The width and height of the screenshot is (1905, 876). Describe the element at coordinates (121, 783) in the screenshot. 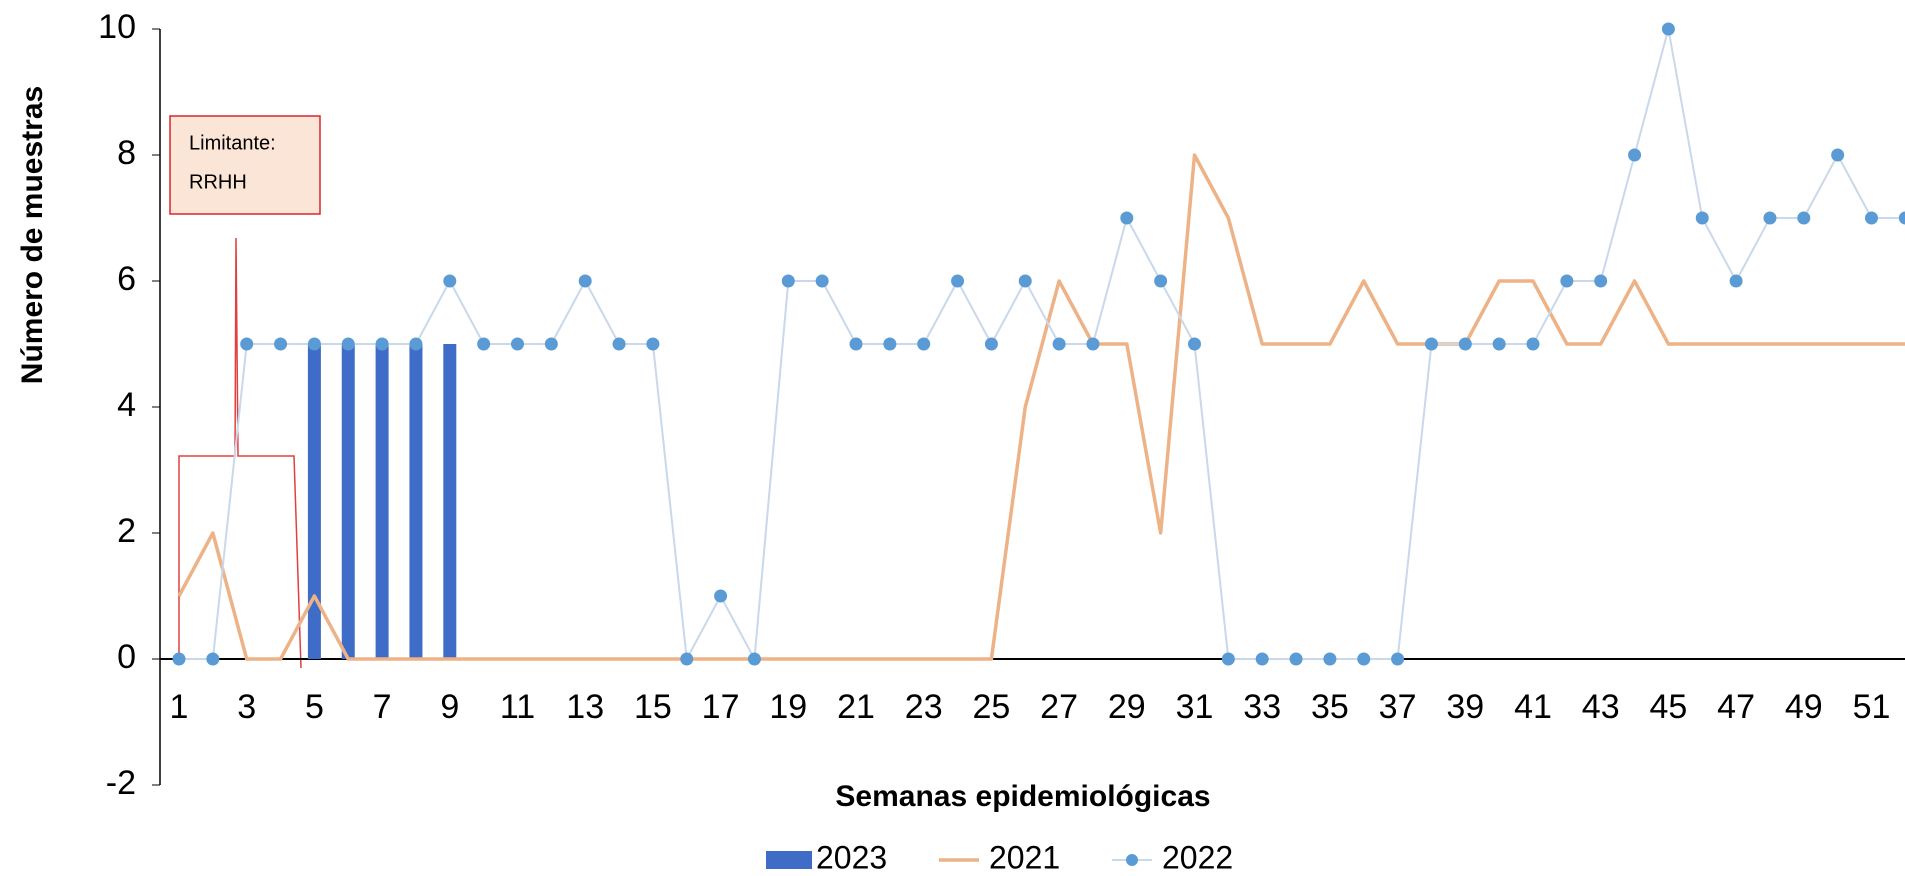

I see `y-tick-label: -2` at that location.